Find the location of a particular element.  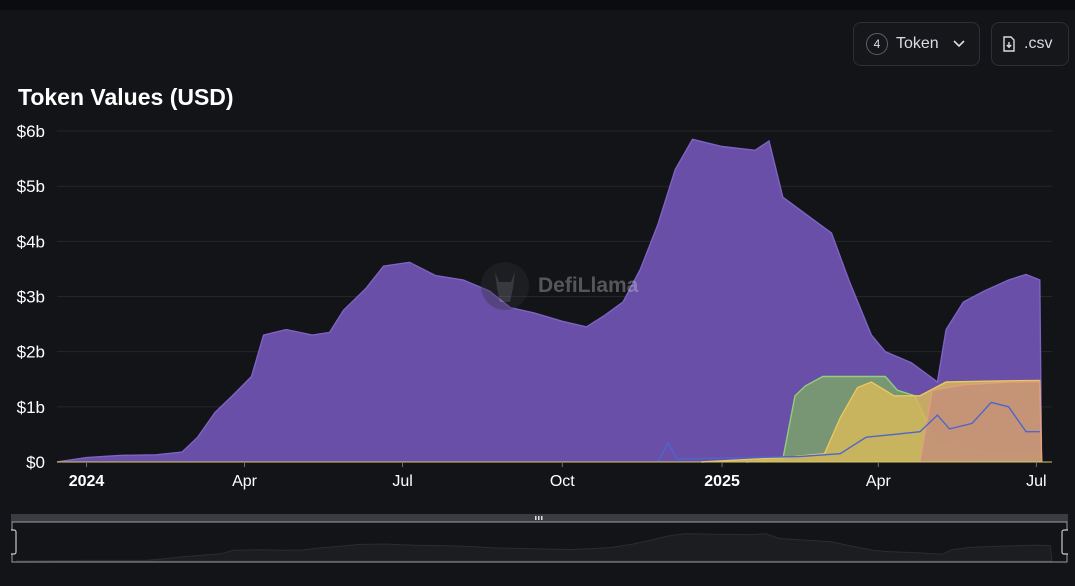

x-tick-label: 2025 is located at coordinates (722, 481).